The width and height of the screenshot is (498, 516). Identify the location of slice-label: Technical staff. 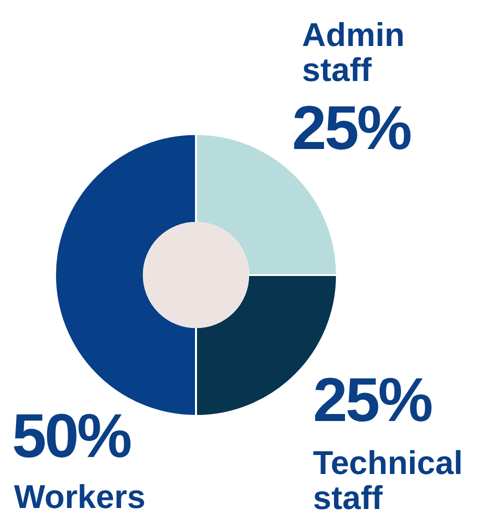
(388, 480).